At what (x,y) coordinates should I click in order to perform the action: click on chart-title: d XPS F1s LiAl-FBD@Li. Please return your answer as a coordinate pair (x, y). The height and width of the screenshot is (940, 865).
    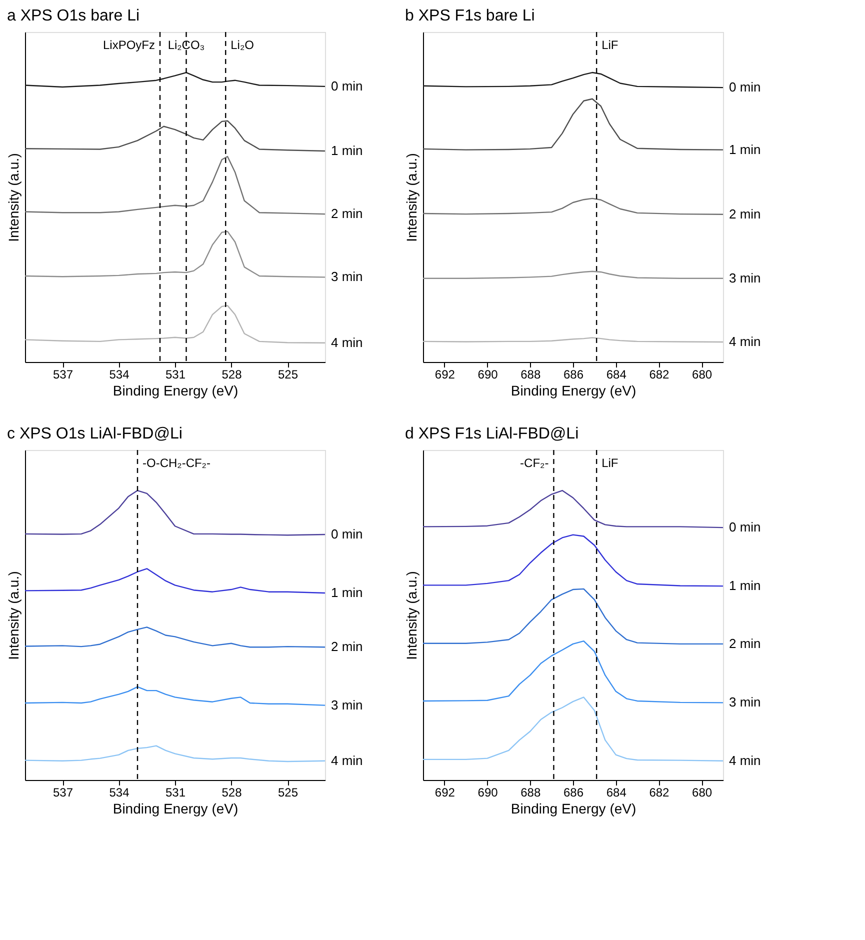
    Looking at the image, I should click on (492, 433).